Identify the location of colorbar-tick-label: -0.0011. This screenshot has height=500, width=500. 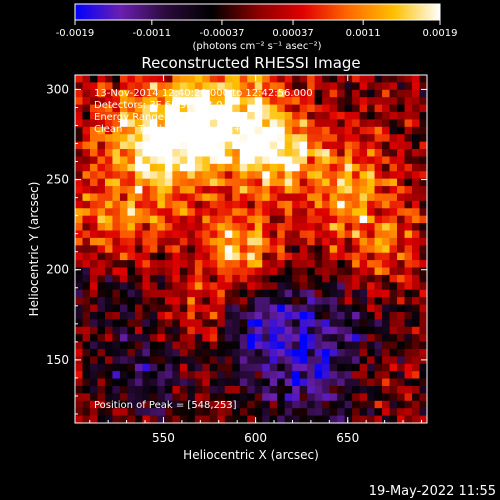
(152, 33).